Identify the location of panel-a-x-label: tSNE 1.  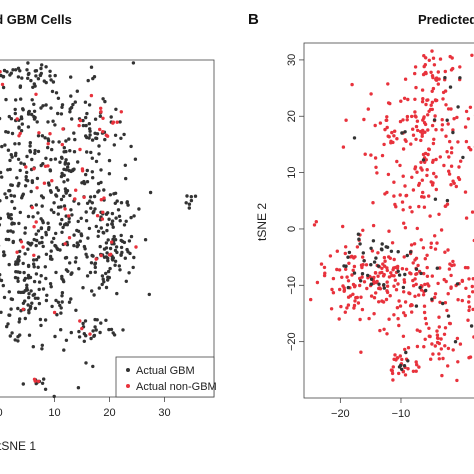
(18, 446).